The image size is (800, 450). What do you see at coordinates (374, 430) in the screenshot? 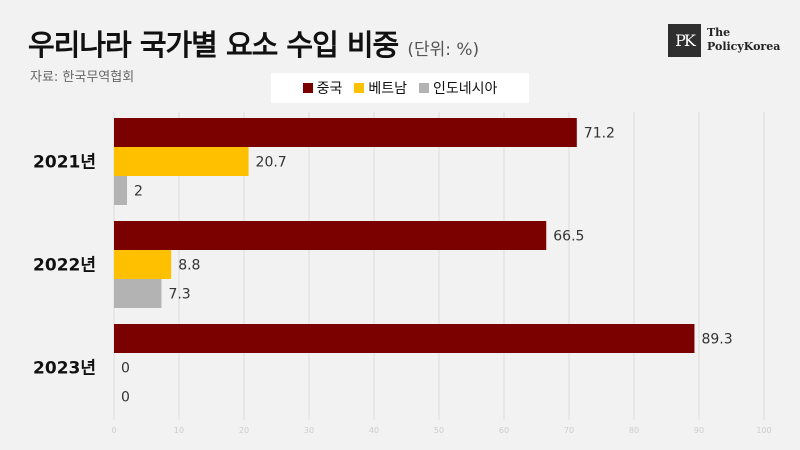
I see `x-tick-label-4: 40` at bounding box center [374, 430].